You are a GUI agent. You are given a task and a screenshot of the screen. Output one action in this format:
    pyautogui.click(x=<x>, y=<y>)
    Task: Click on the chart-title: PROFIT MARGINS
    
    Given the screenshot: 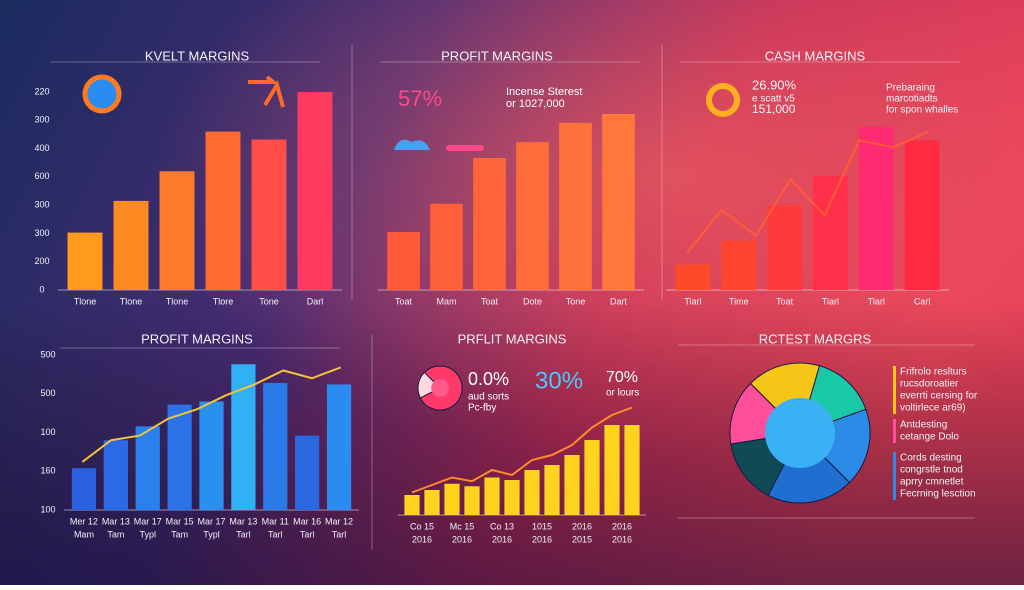 What is the action you would take?
    pyautogui.click(x=197, y=338)
    